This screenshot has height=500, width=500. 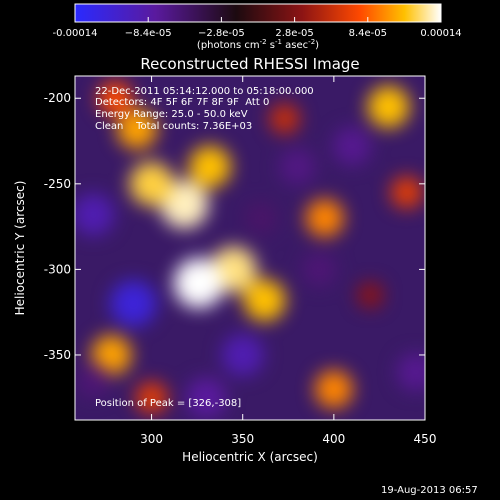 I want to click on detectors-text: Detectors: 4F 5F 6F 7F 8F 9F Att 0, so click(x=182, y=102).